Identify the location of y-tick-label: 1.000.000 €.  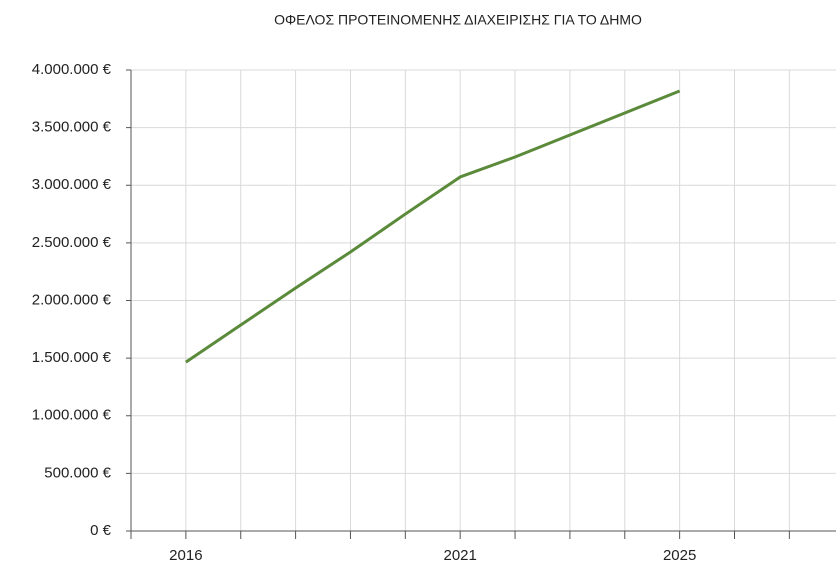
(72, 415).